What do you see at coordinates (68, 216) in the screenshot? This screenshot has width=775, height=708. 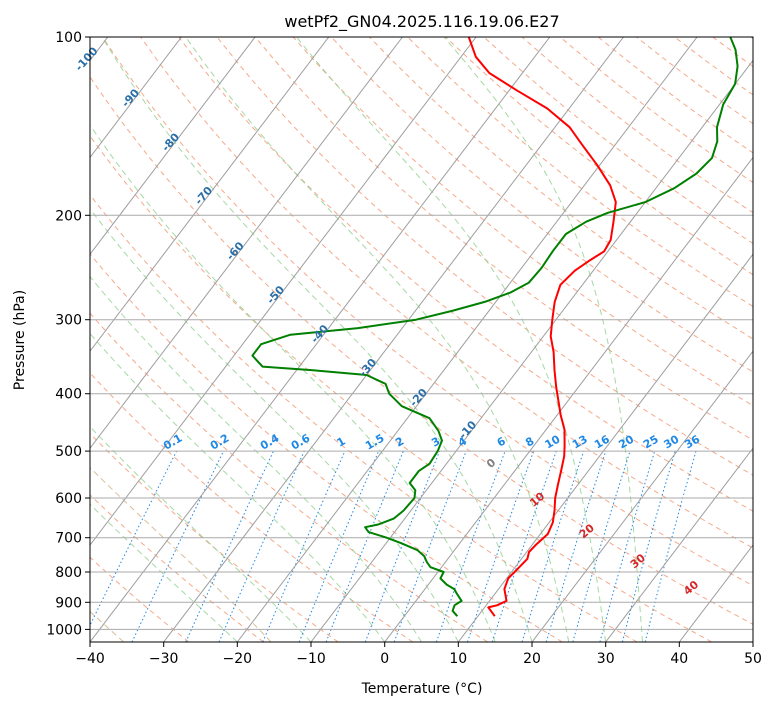 I see `y-tick-label: 200` at bounding box center [68, 216].